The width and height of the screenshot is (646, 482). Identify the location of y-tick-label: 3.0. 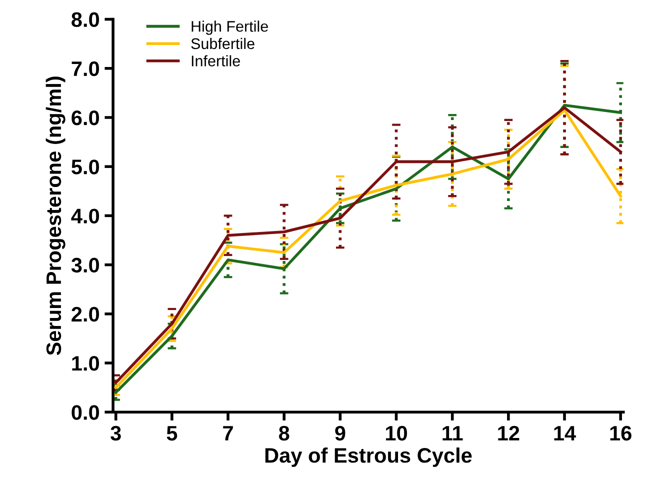
(85, 265).